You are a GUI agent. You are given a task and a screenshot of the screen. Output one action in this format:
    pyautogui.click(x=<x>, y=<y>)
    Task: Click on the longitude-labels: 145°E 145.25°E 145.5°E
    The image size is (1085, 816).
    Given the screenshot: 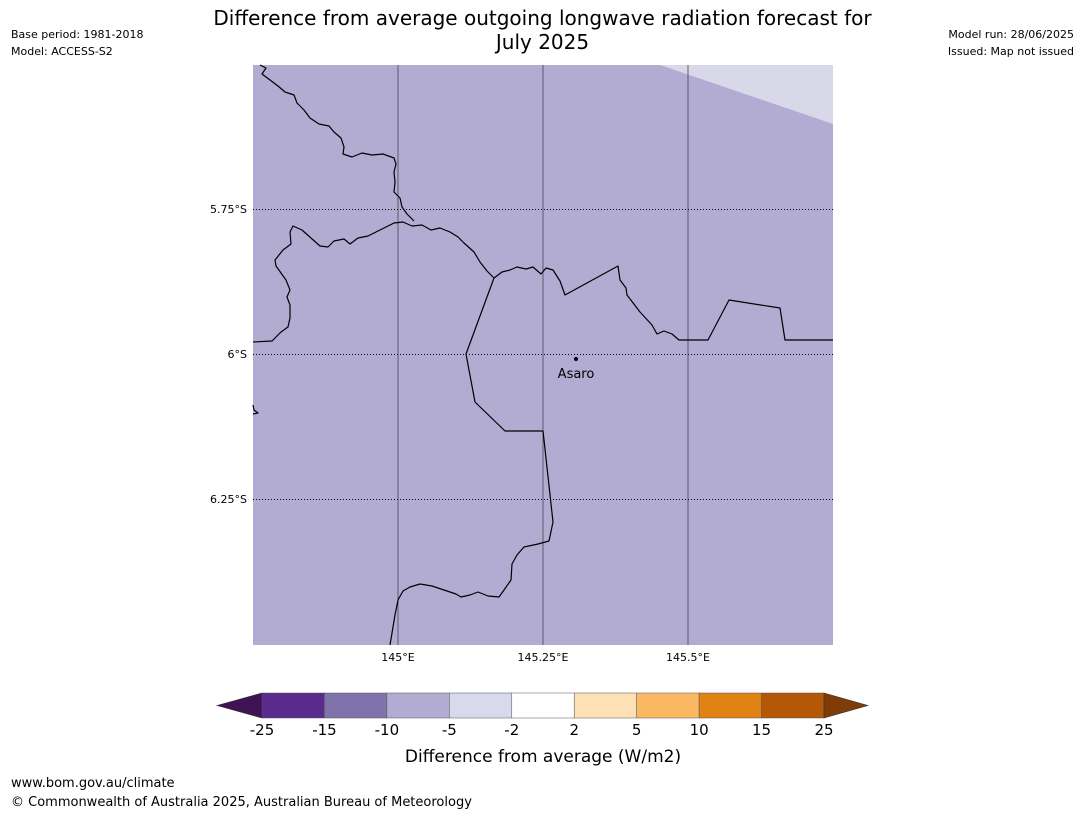 What is the action you would take?
    pyautogui.click(x=545, y=657)
    